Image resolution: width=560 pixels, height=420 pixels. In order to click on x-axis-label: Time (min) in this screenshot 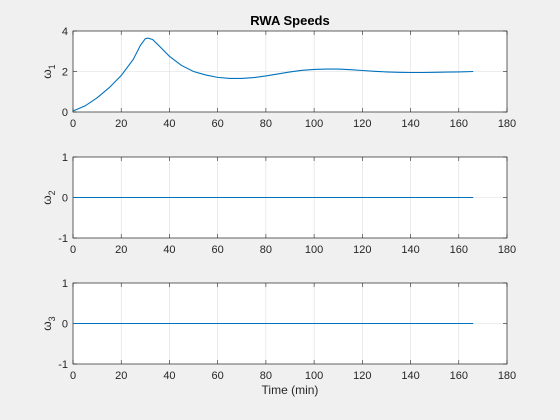, I will do `click(290, 390)`.